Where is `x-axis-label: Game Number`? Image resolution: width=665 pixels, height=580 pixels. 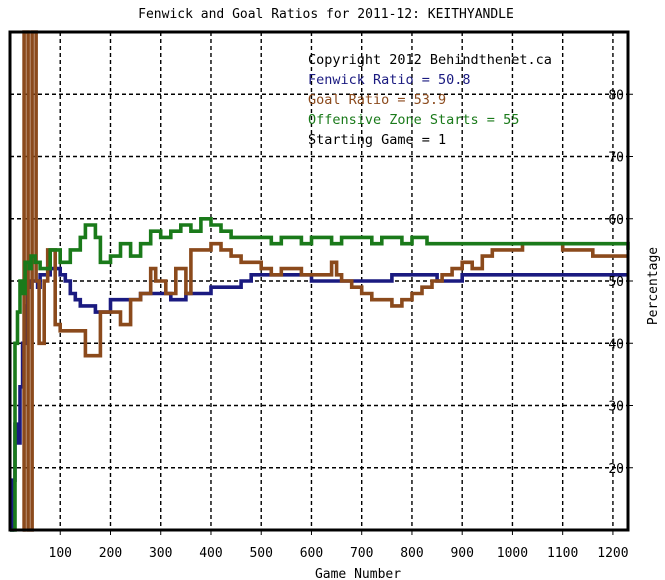
x-axis-label: Game Number is located at coordinates (358, 573).